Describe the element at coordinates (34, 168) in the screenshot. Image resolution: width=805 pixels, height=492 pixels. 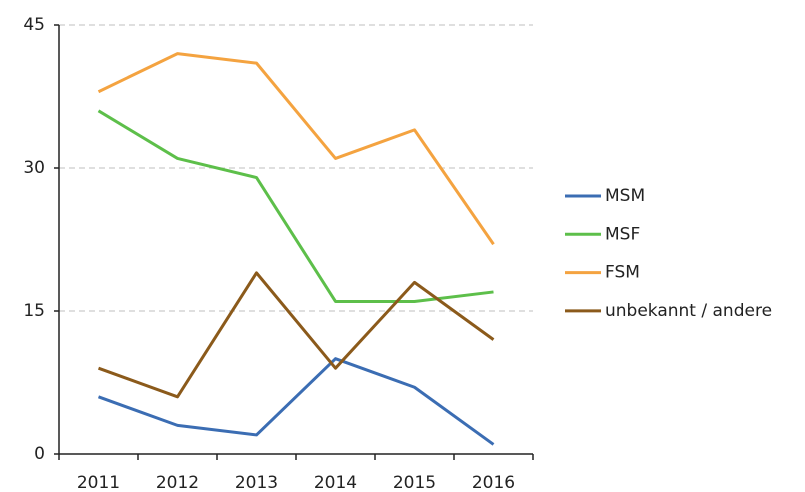
I see `y-tick-label: 30` at that location.